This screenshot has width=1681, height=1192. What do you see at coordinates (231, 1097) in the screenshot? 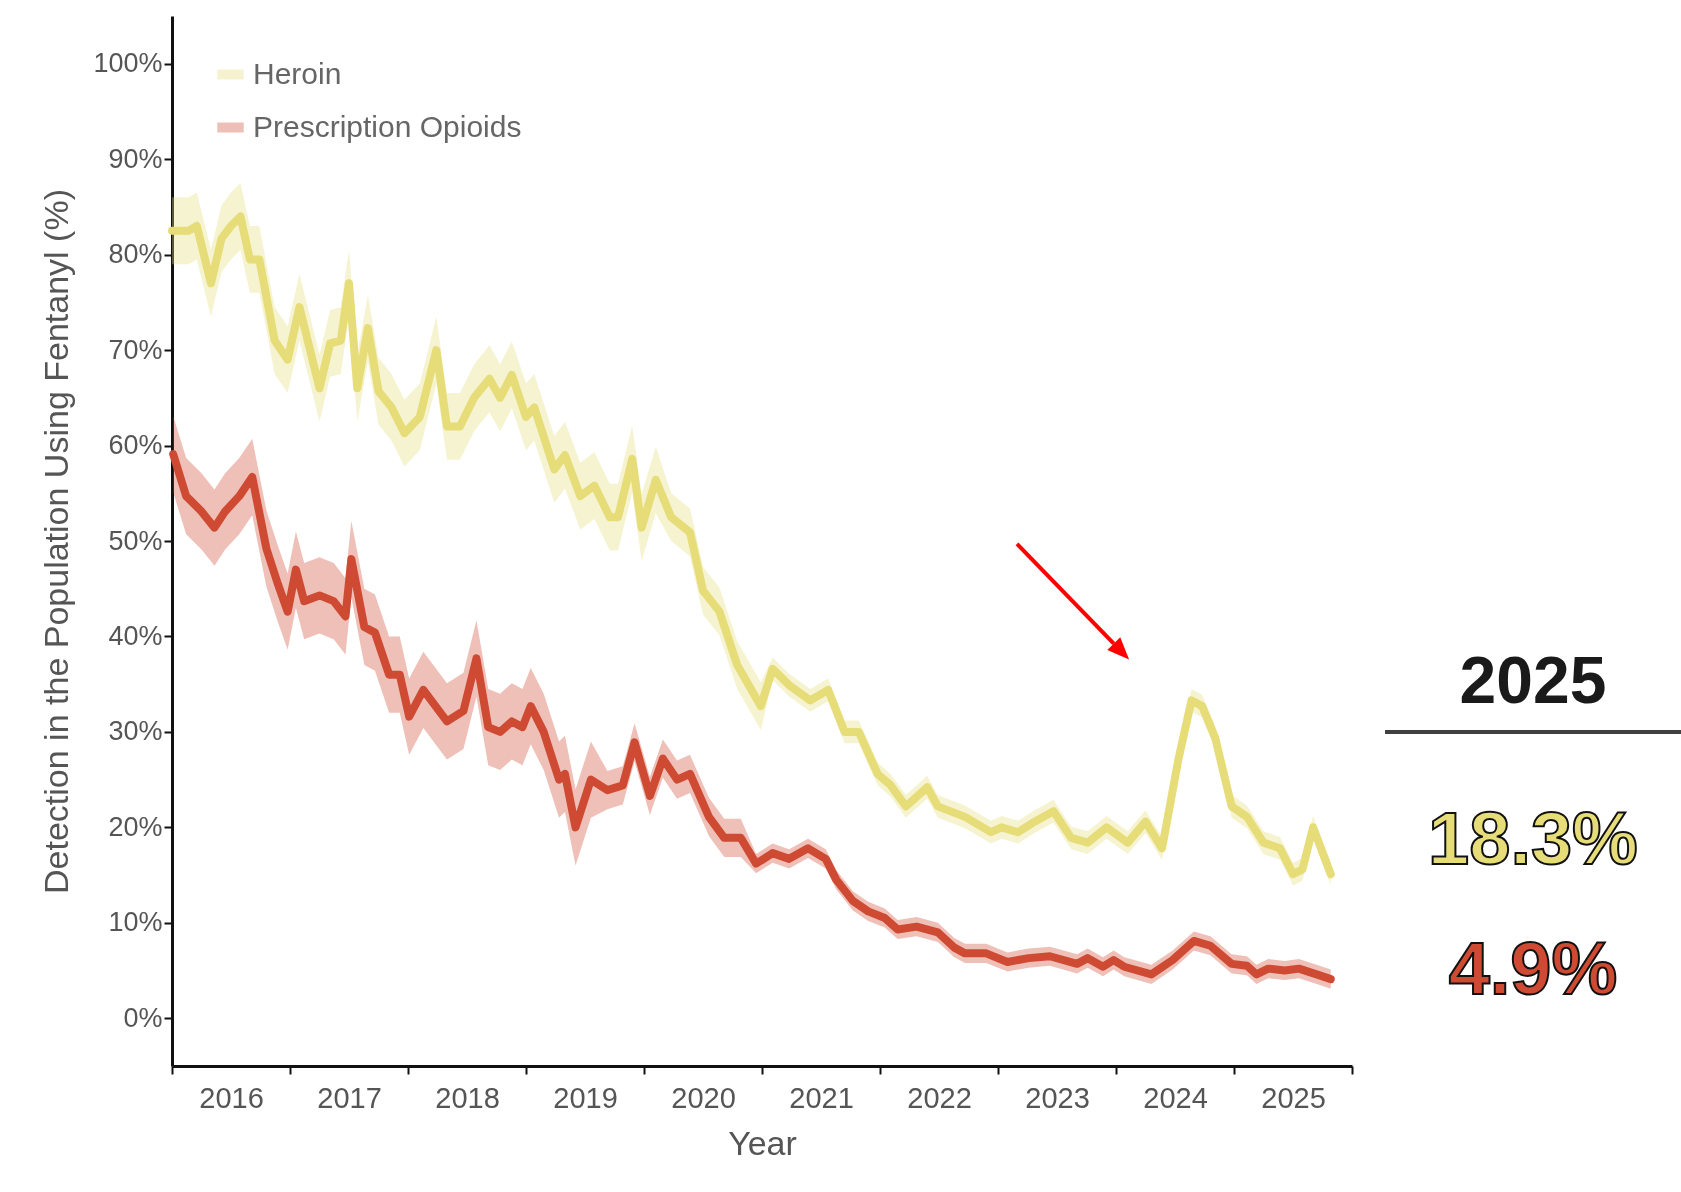
I see `x-tick-label: 2016` at bounding box center [231, 1097].